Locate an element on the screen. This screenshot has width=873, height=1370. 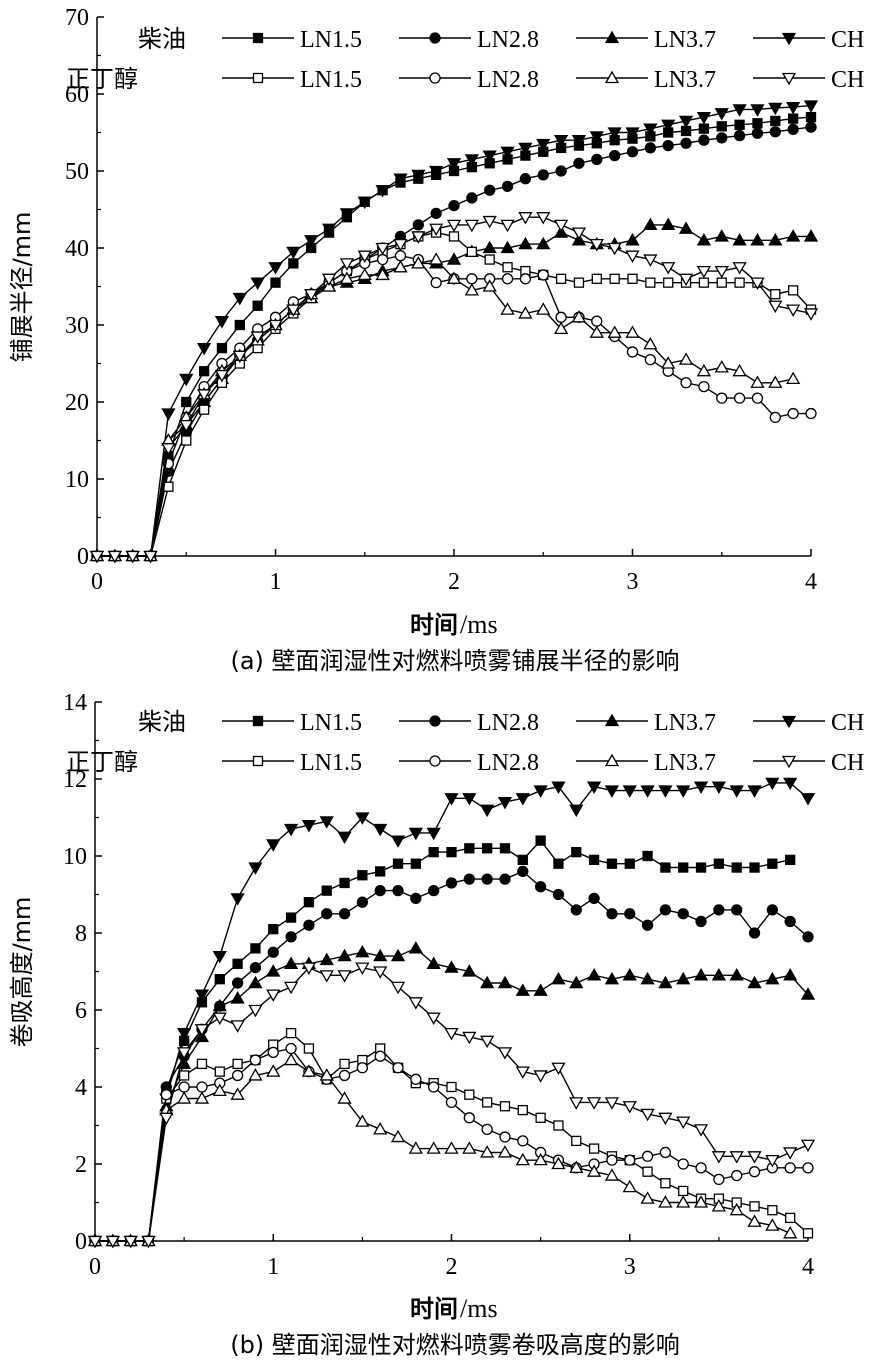
chart-b-y-tick-label: 8 is located at coordinates (81, 934).